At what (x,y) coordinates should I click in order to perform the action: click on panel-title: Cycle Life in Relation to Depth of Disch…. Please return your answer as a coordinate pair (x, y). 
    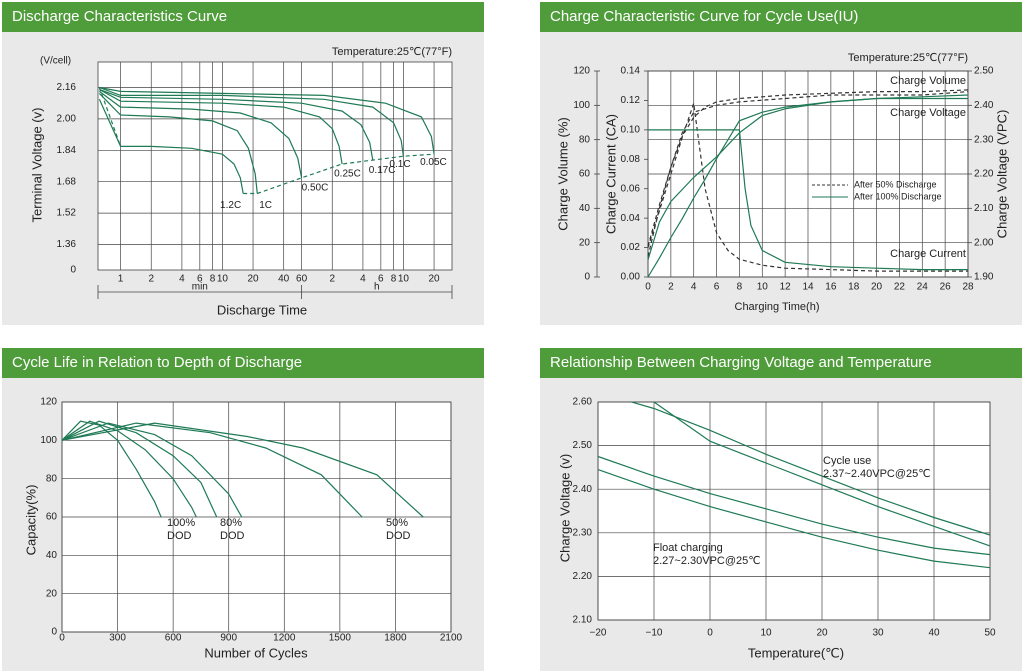
    Looking at the image, I should click on (157, 362).